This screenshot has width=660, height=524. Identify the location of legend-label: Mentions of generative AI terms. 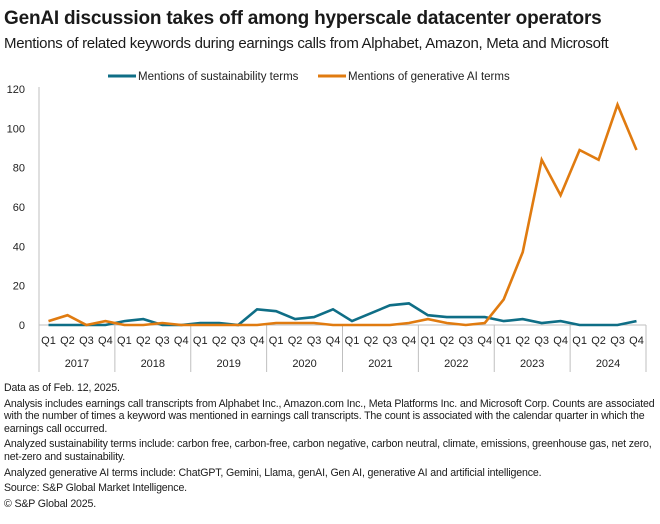
(429, 77).